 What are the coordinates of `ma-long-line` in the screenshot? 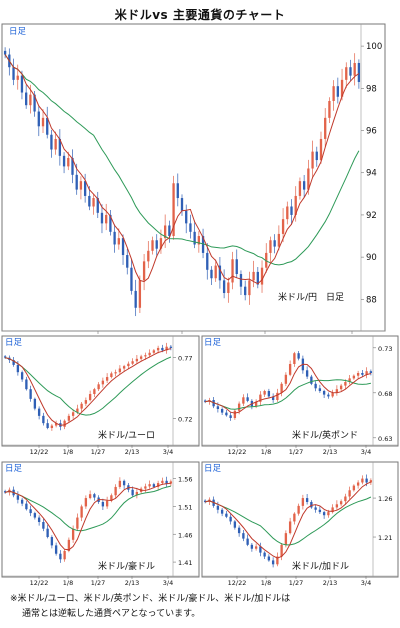 It's located at (88, 508).